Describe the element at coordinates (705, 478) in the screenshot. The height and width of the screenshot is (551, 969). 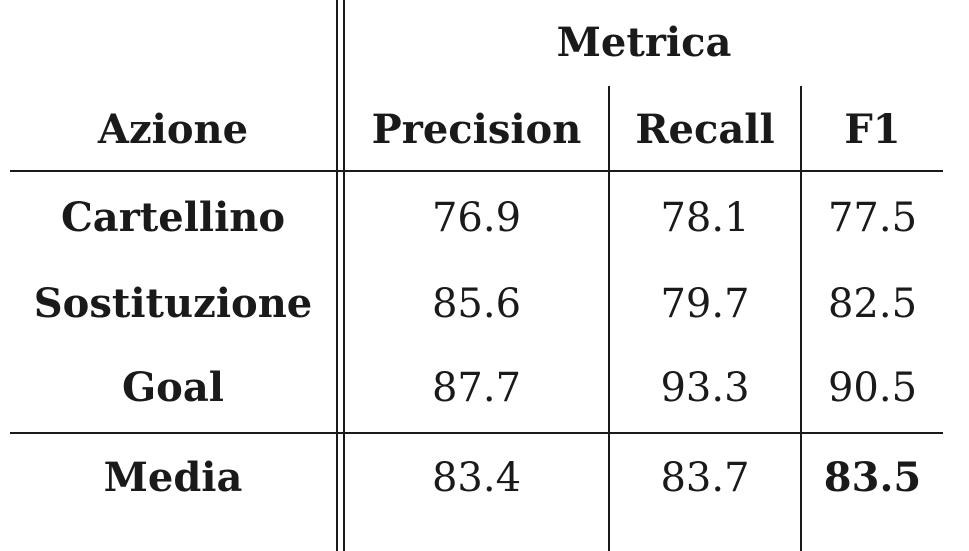
I see `cell-media-recall: 83.7` at that location.